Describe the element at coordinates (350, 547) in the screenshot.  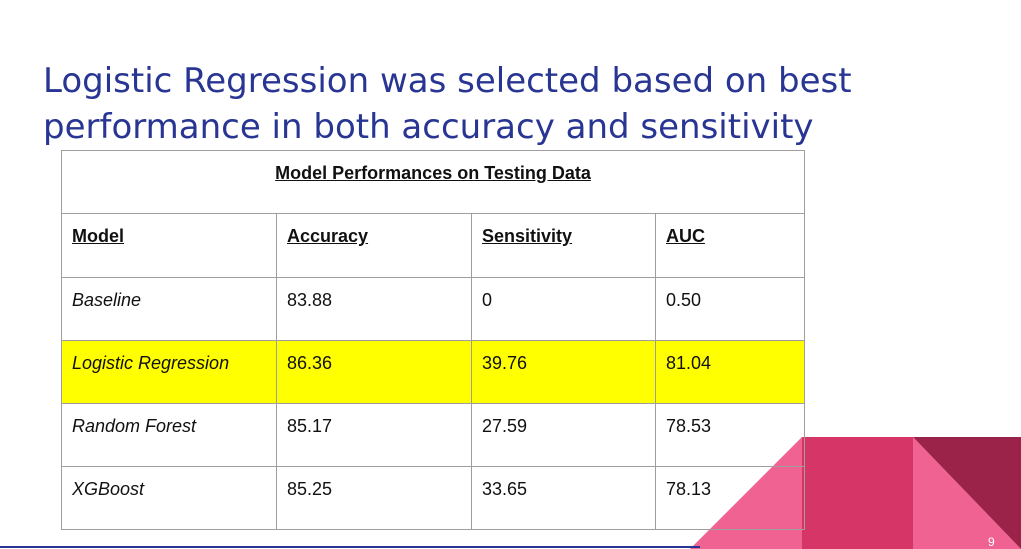
I see `bottom-rule` at that location.